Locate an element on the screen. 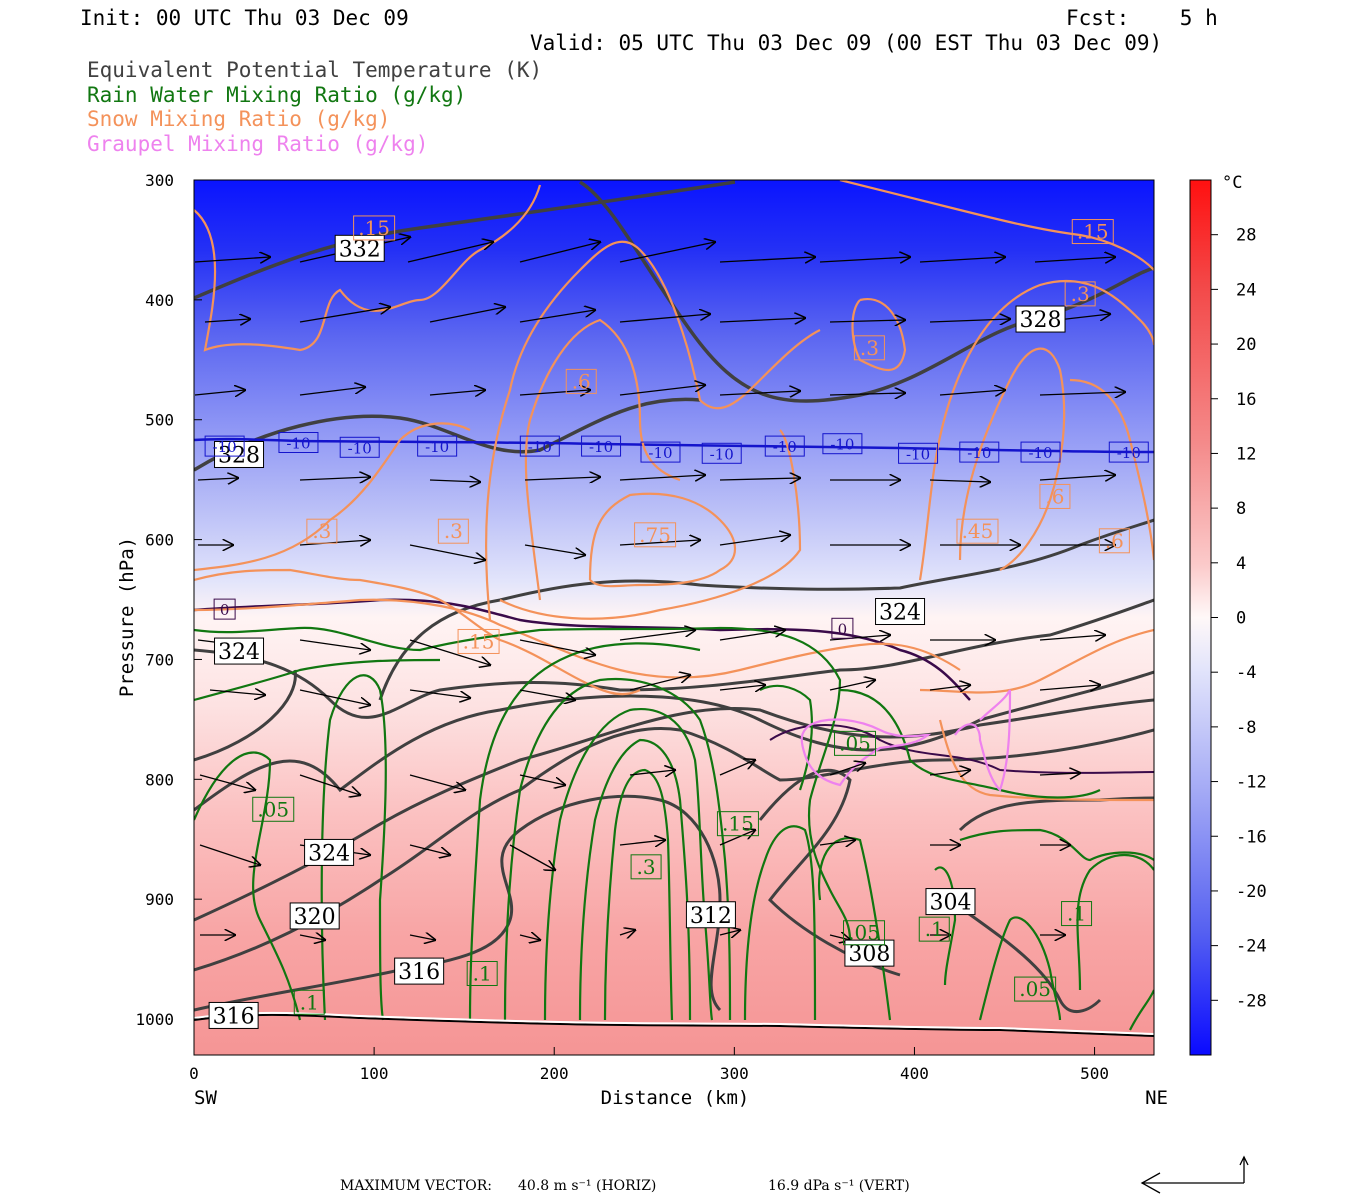  x-tick-label: 500 is located at coordinates (1094, 1073).